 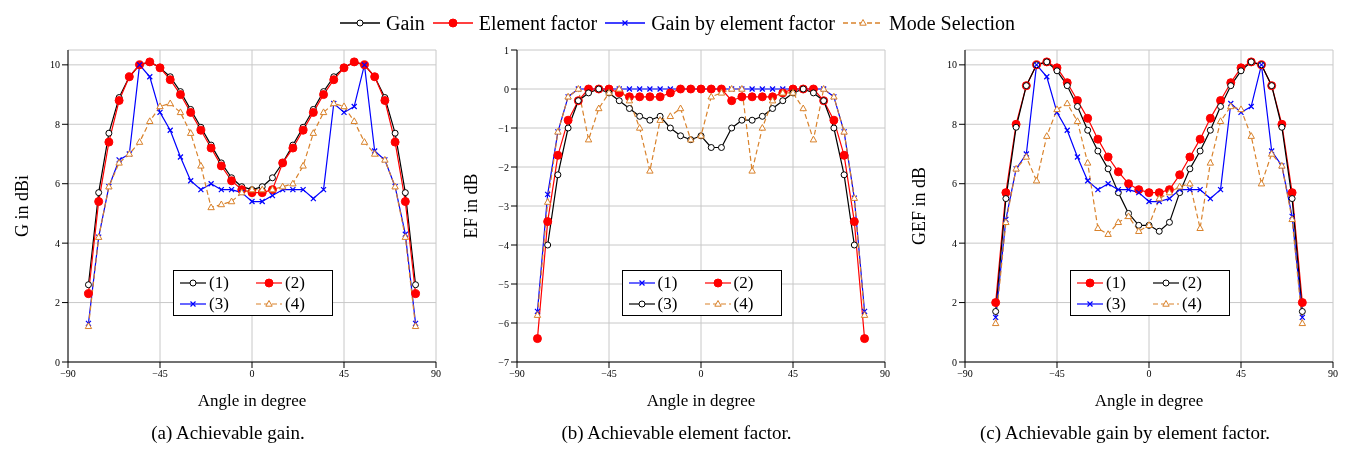 What do you see at coordinates (538, 23) in the screenshot?
I see `text: Element factor` at bounding box center [538, 23].